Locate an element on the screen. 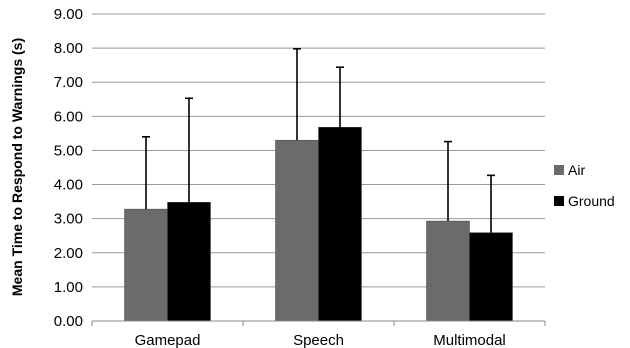  y-tick-label: 2.00 is located at coordinates (68, 253).